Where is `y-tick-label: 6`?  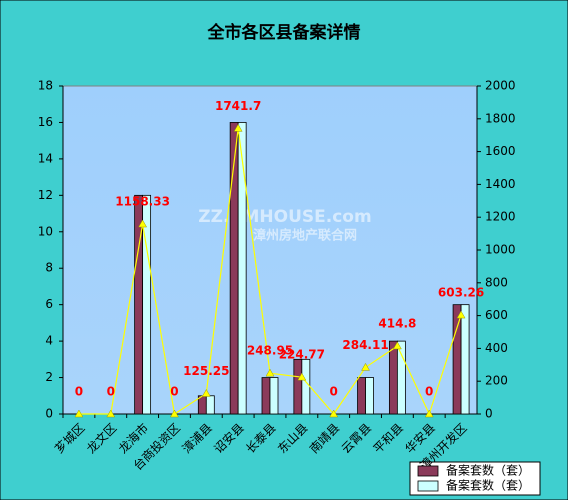
y-tick-label: 6 is located at coordinates (49, 304).